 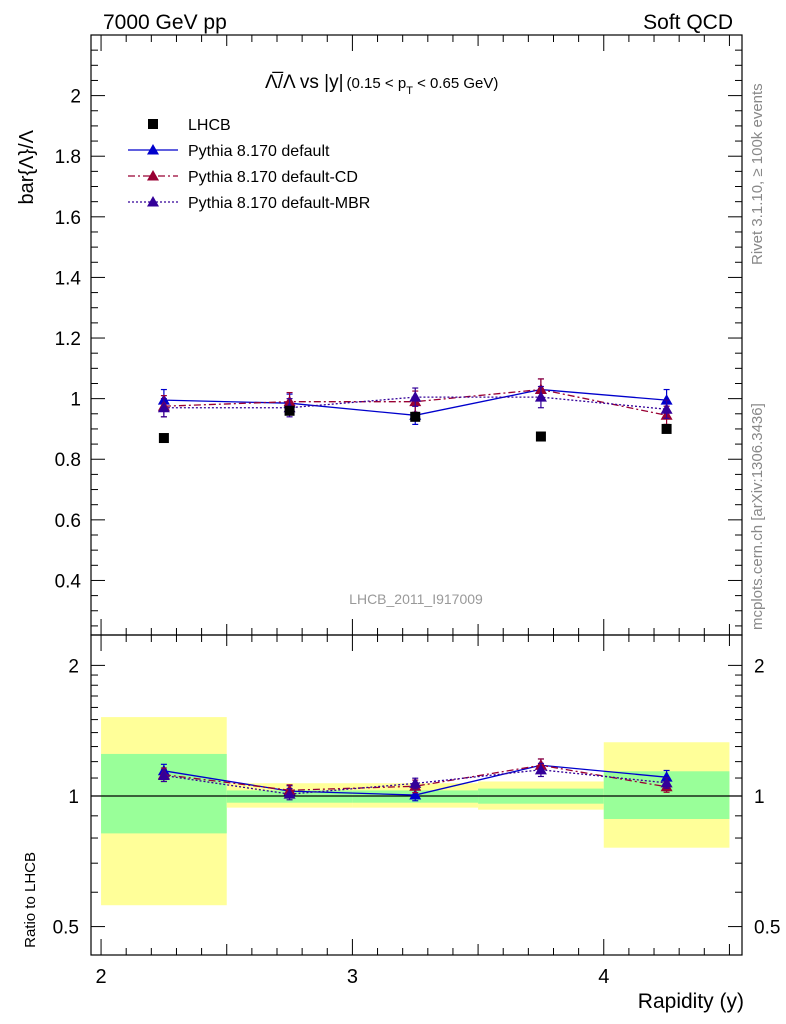 I want to click on main-y-tick-label: 1.2, so click(x=68, y=339).